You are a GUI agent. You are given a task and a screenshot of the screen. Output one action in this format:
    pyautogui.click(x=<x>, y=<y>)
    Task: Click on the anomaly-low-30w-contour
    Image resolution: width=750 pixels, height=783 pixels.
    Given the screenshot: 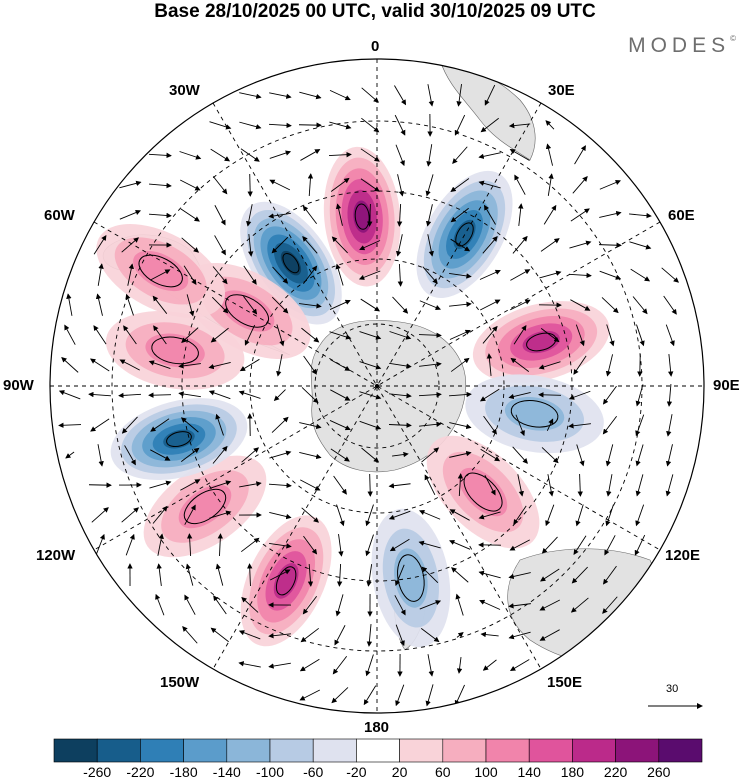 What is the action you would take?
    pyautogui.click(x=291, y=263)
    